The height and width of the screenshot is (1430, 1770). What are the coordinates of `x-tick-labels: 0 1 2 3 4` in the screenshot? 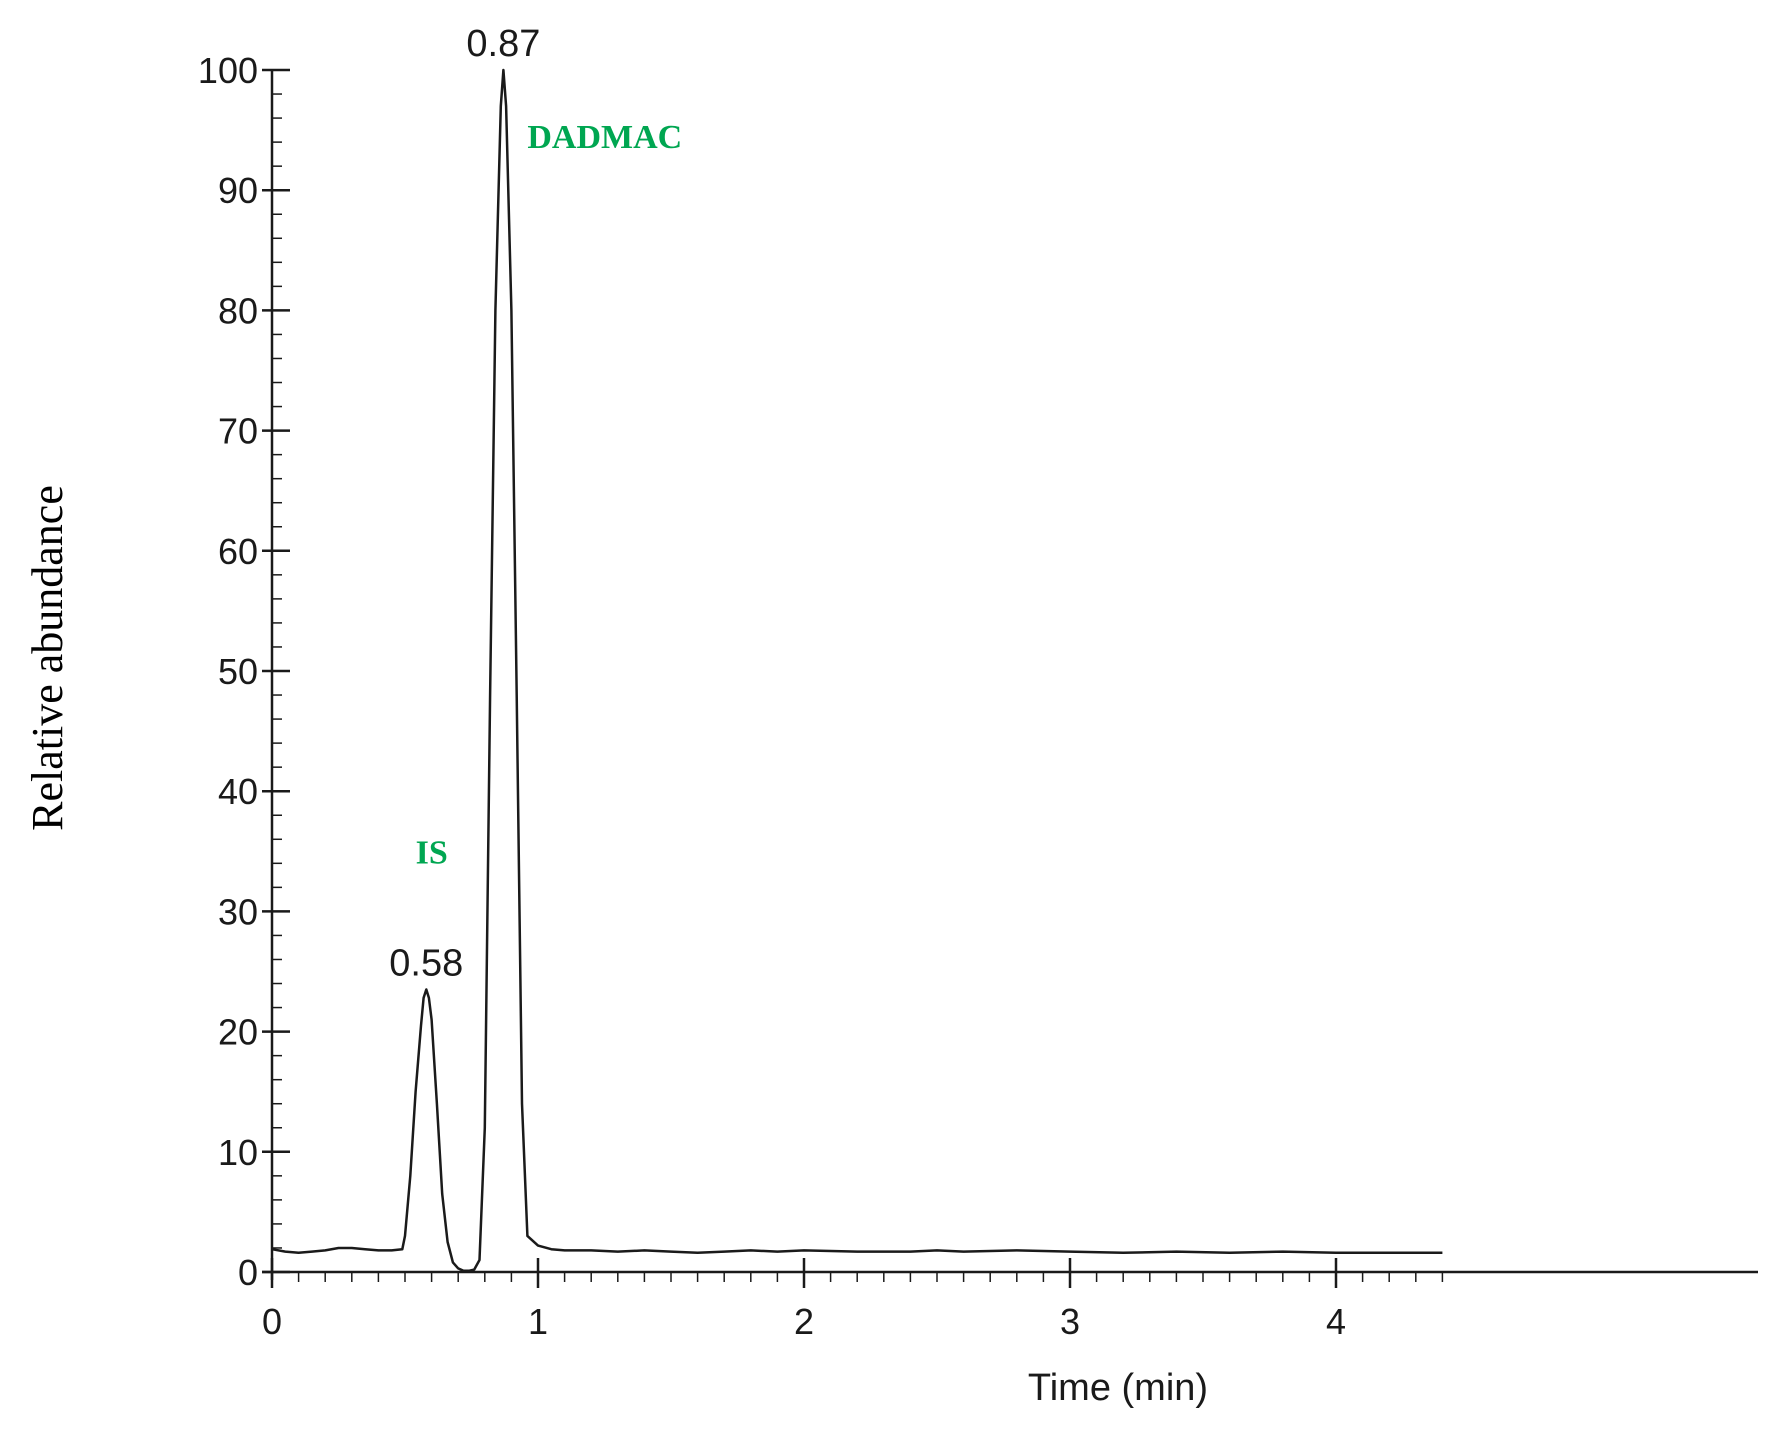 It's located at (804, 1321).